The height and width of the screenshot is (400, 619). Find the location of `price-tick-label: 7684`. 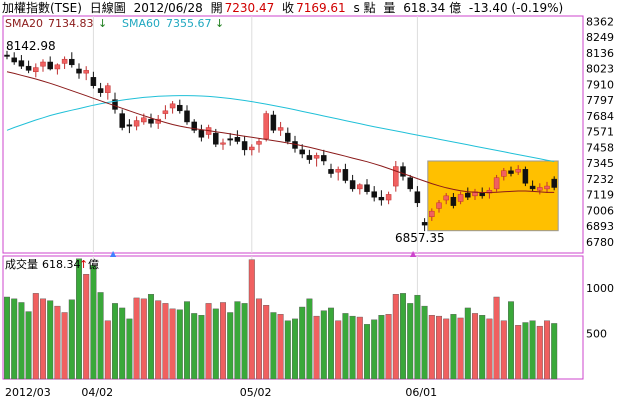

price-tick-label: 7684 is located at coordinates (600, 116).